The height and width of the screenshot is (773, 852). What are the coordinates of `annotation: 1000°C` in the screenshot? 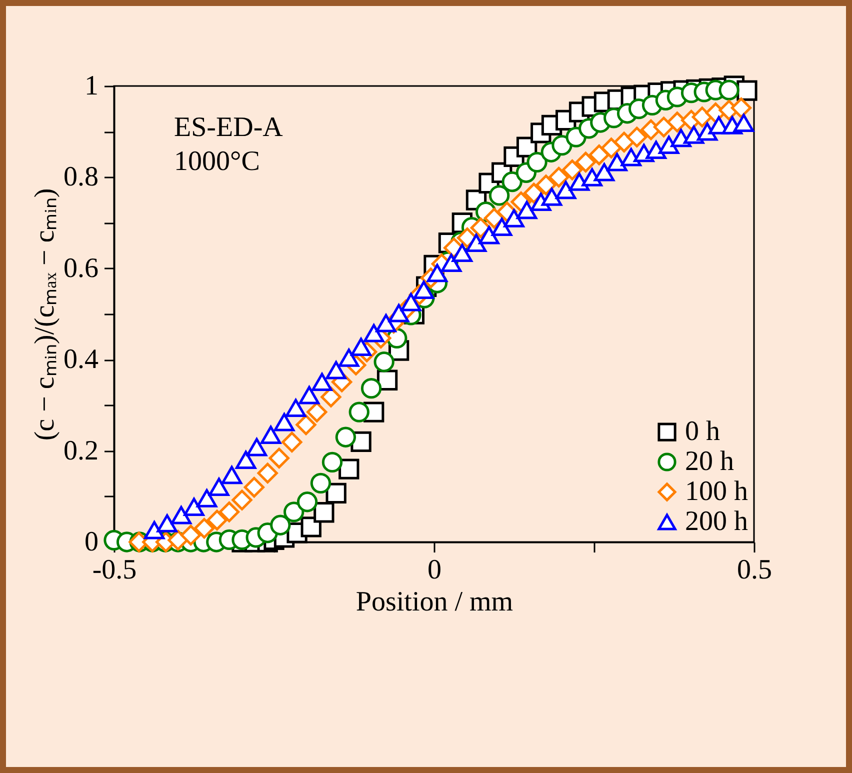 It's located at (217, 161).